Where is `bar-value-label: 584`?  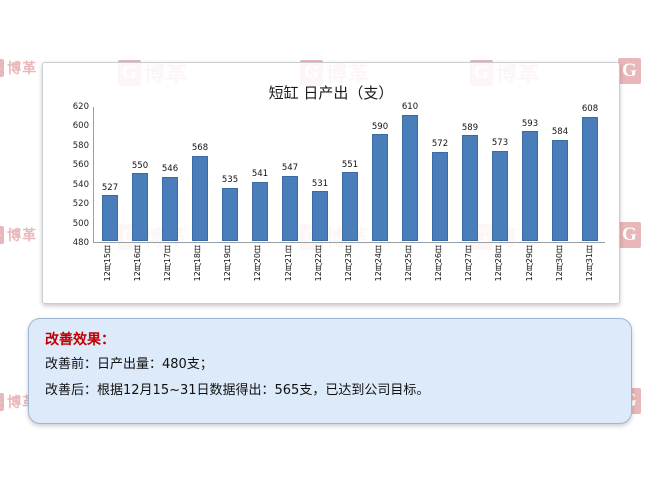
bar-value-label: 584 is located at coordinates (560, 132).